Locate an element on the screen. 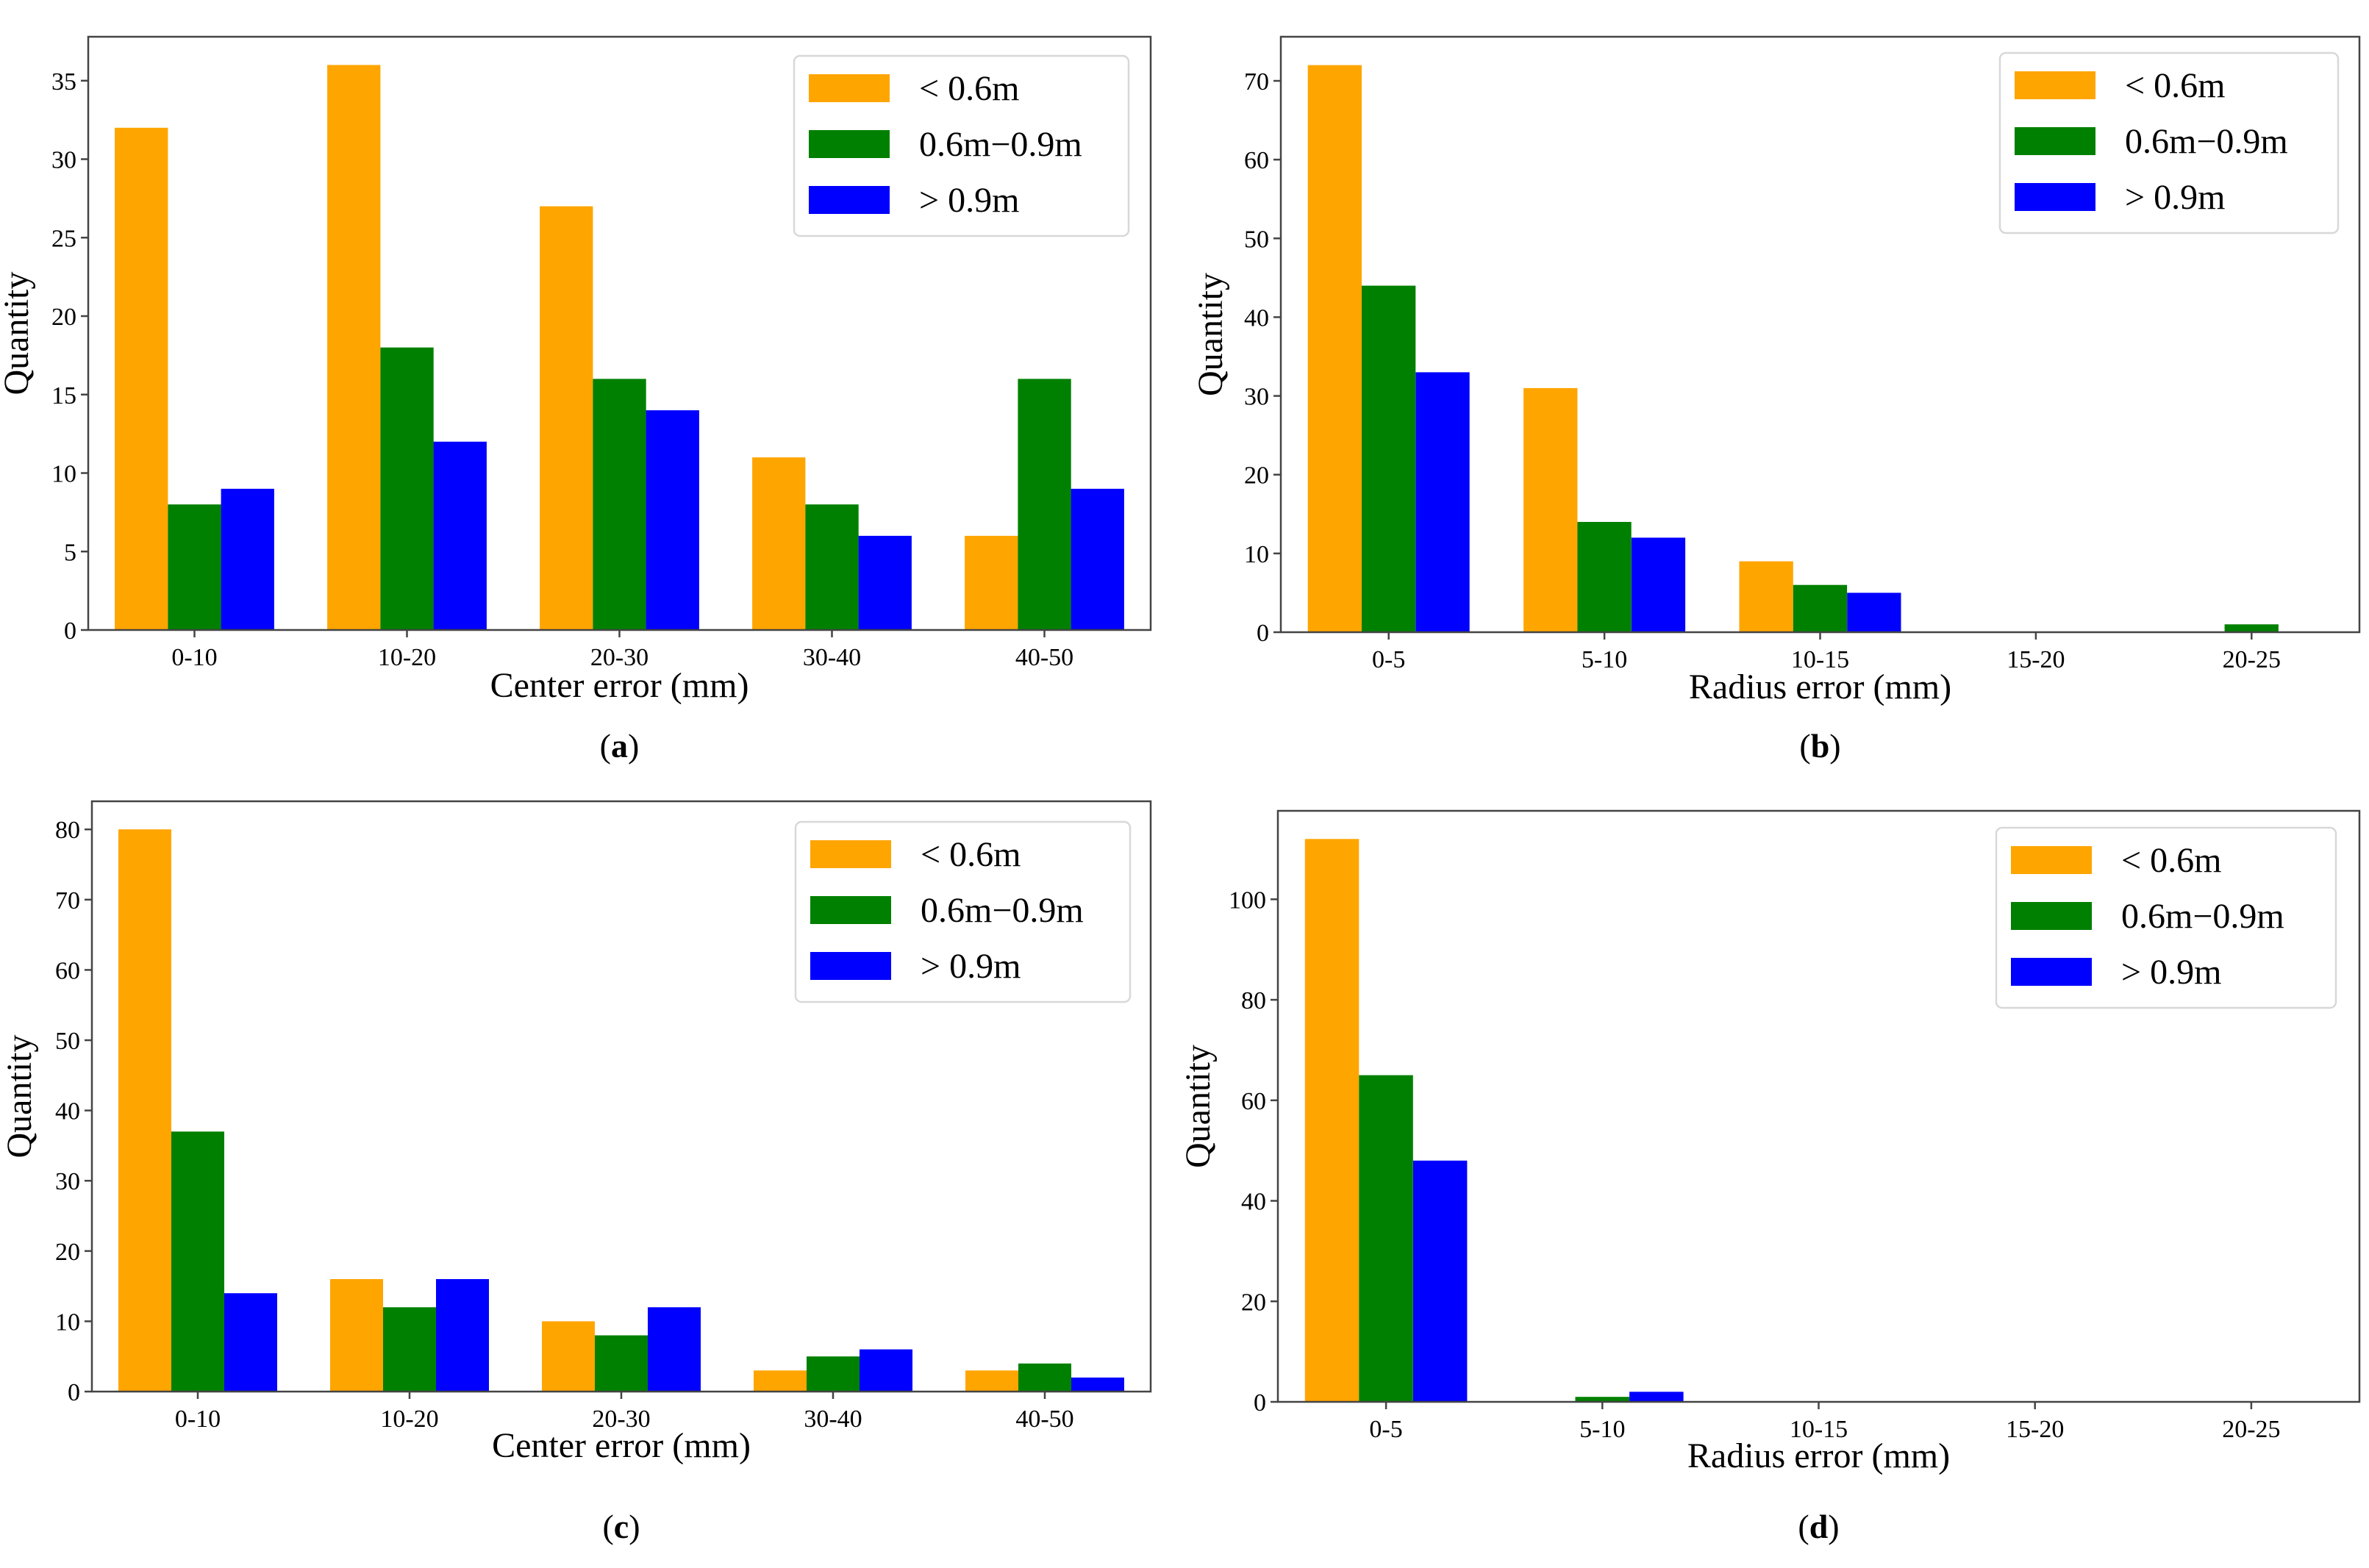 The image size is (2369, 1568). caption-letter: a is located at coordinates (620, 746).